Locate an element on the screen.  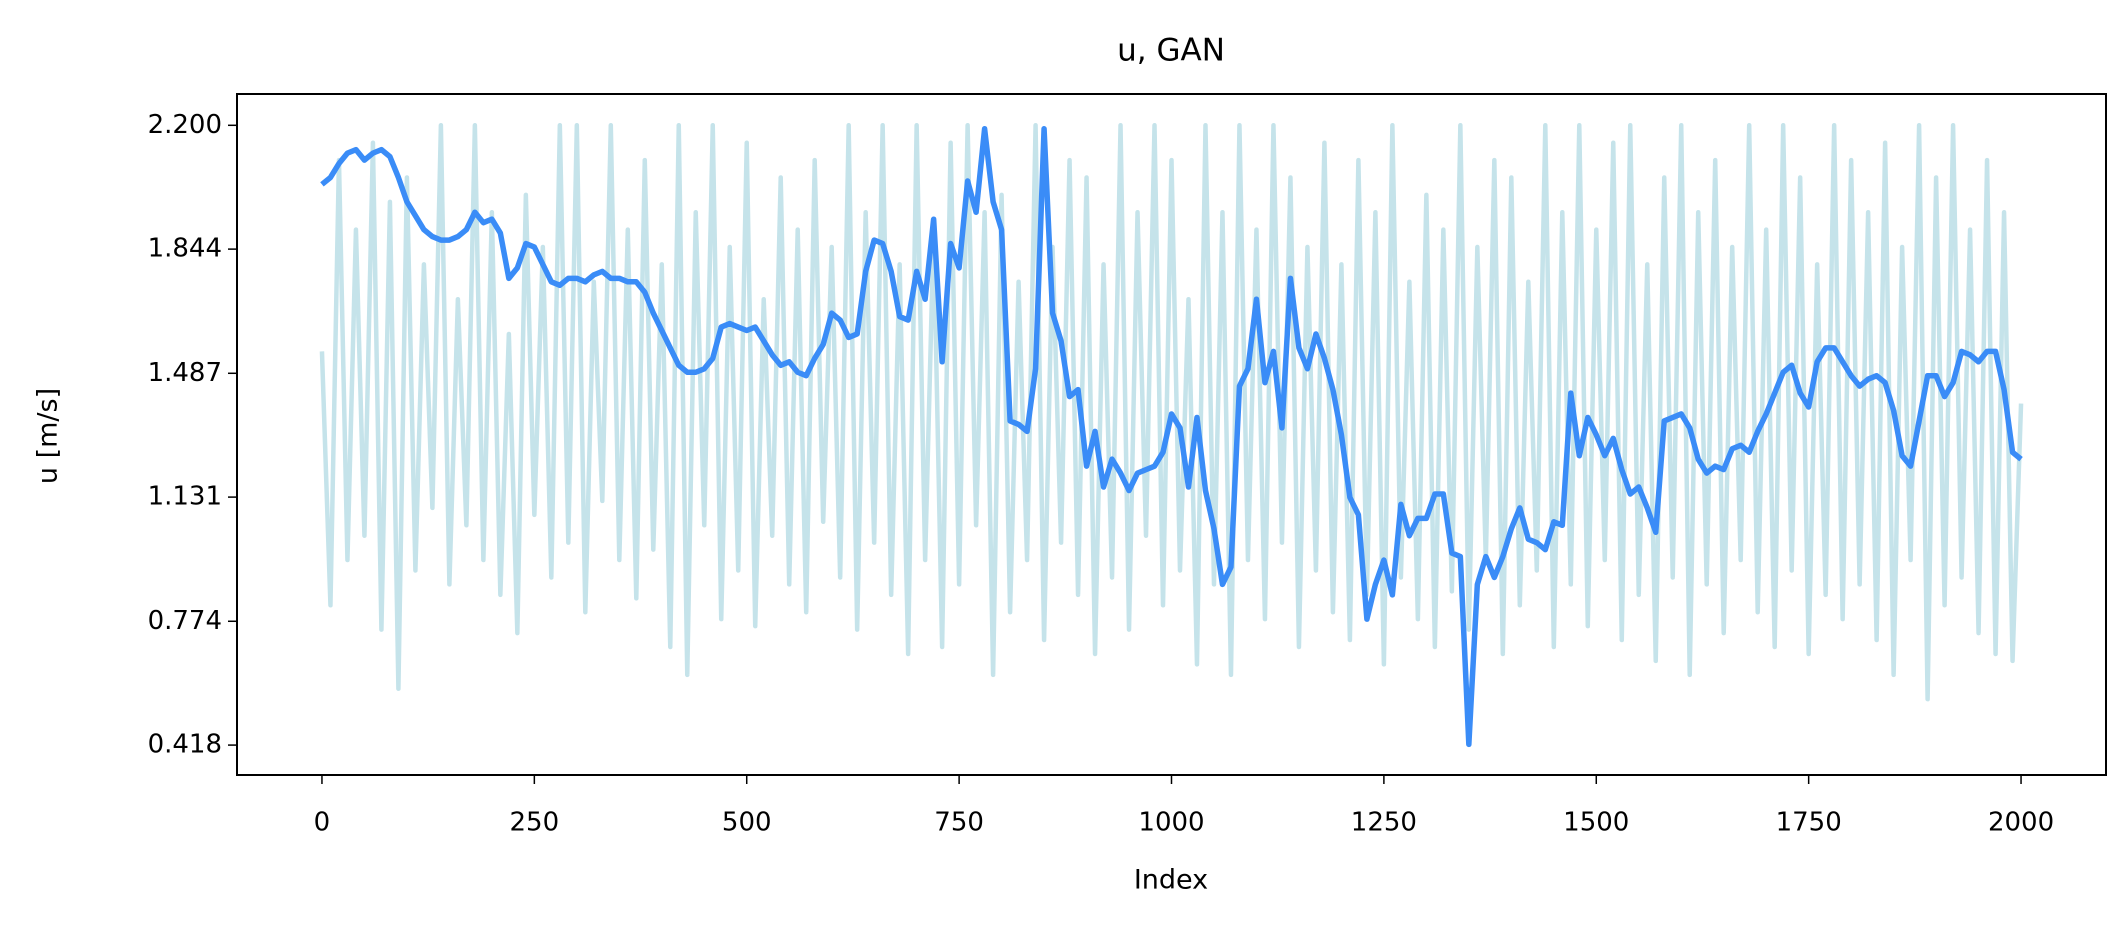
x-axis-label: Index is located at coordinates (1171, 880).